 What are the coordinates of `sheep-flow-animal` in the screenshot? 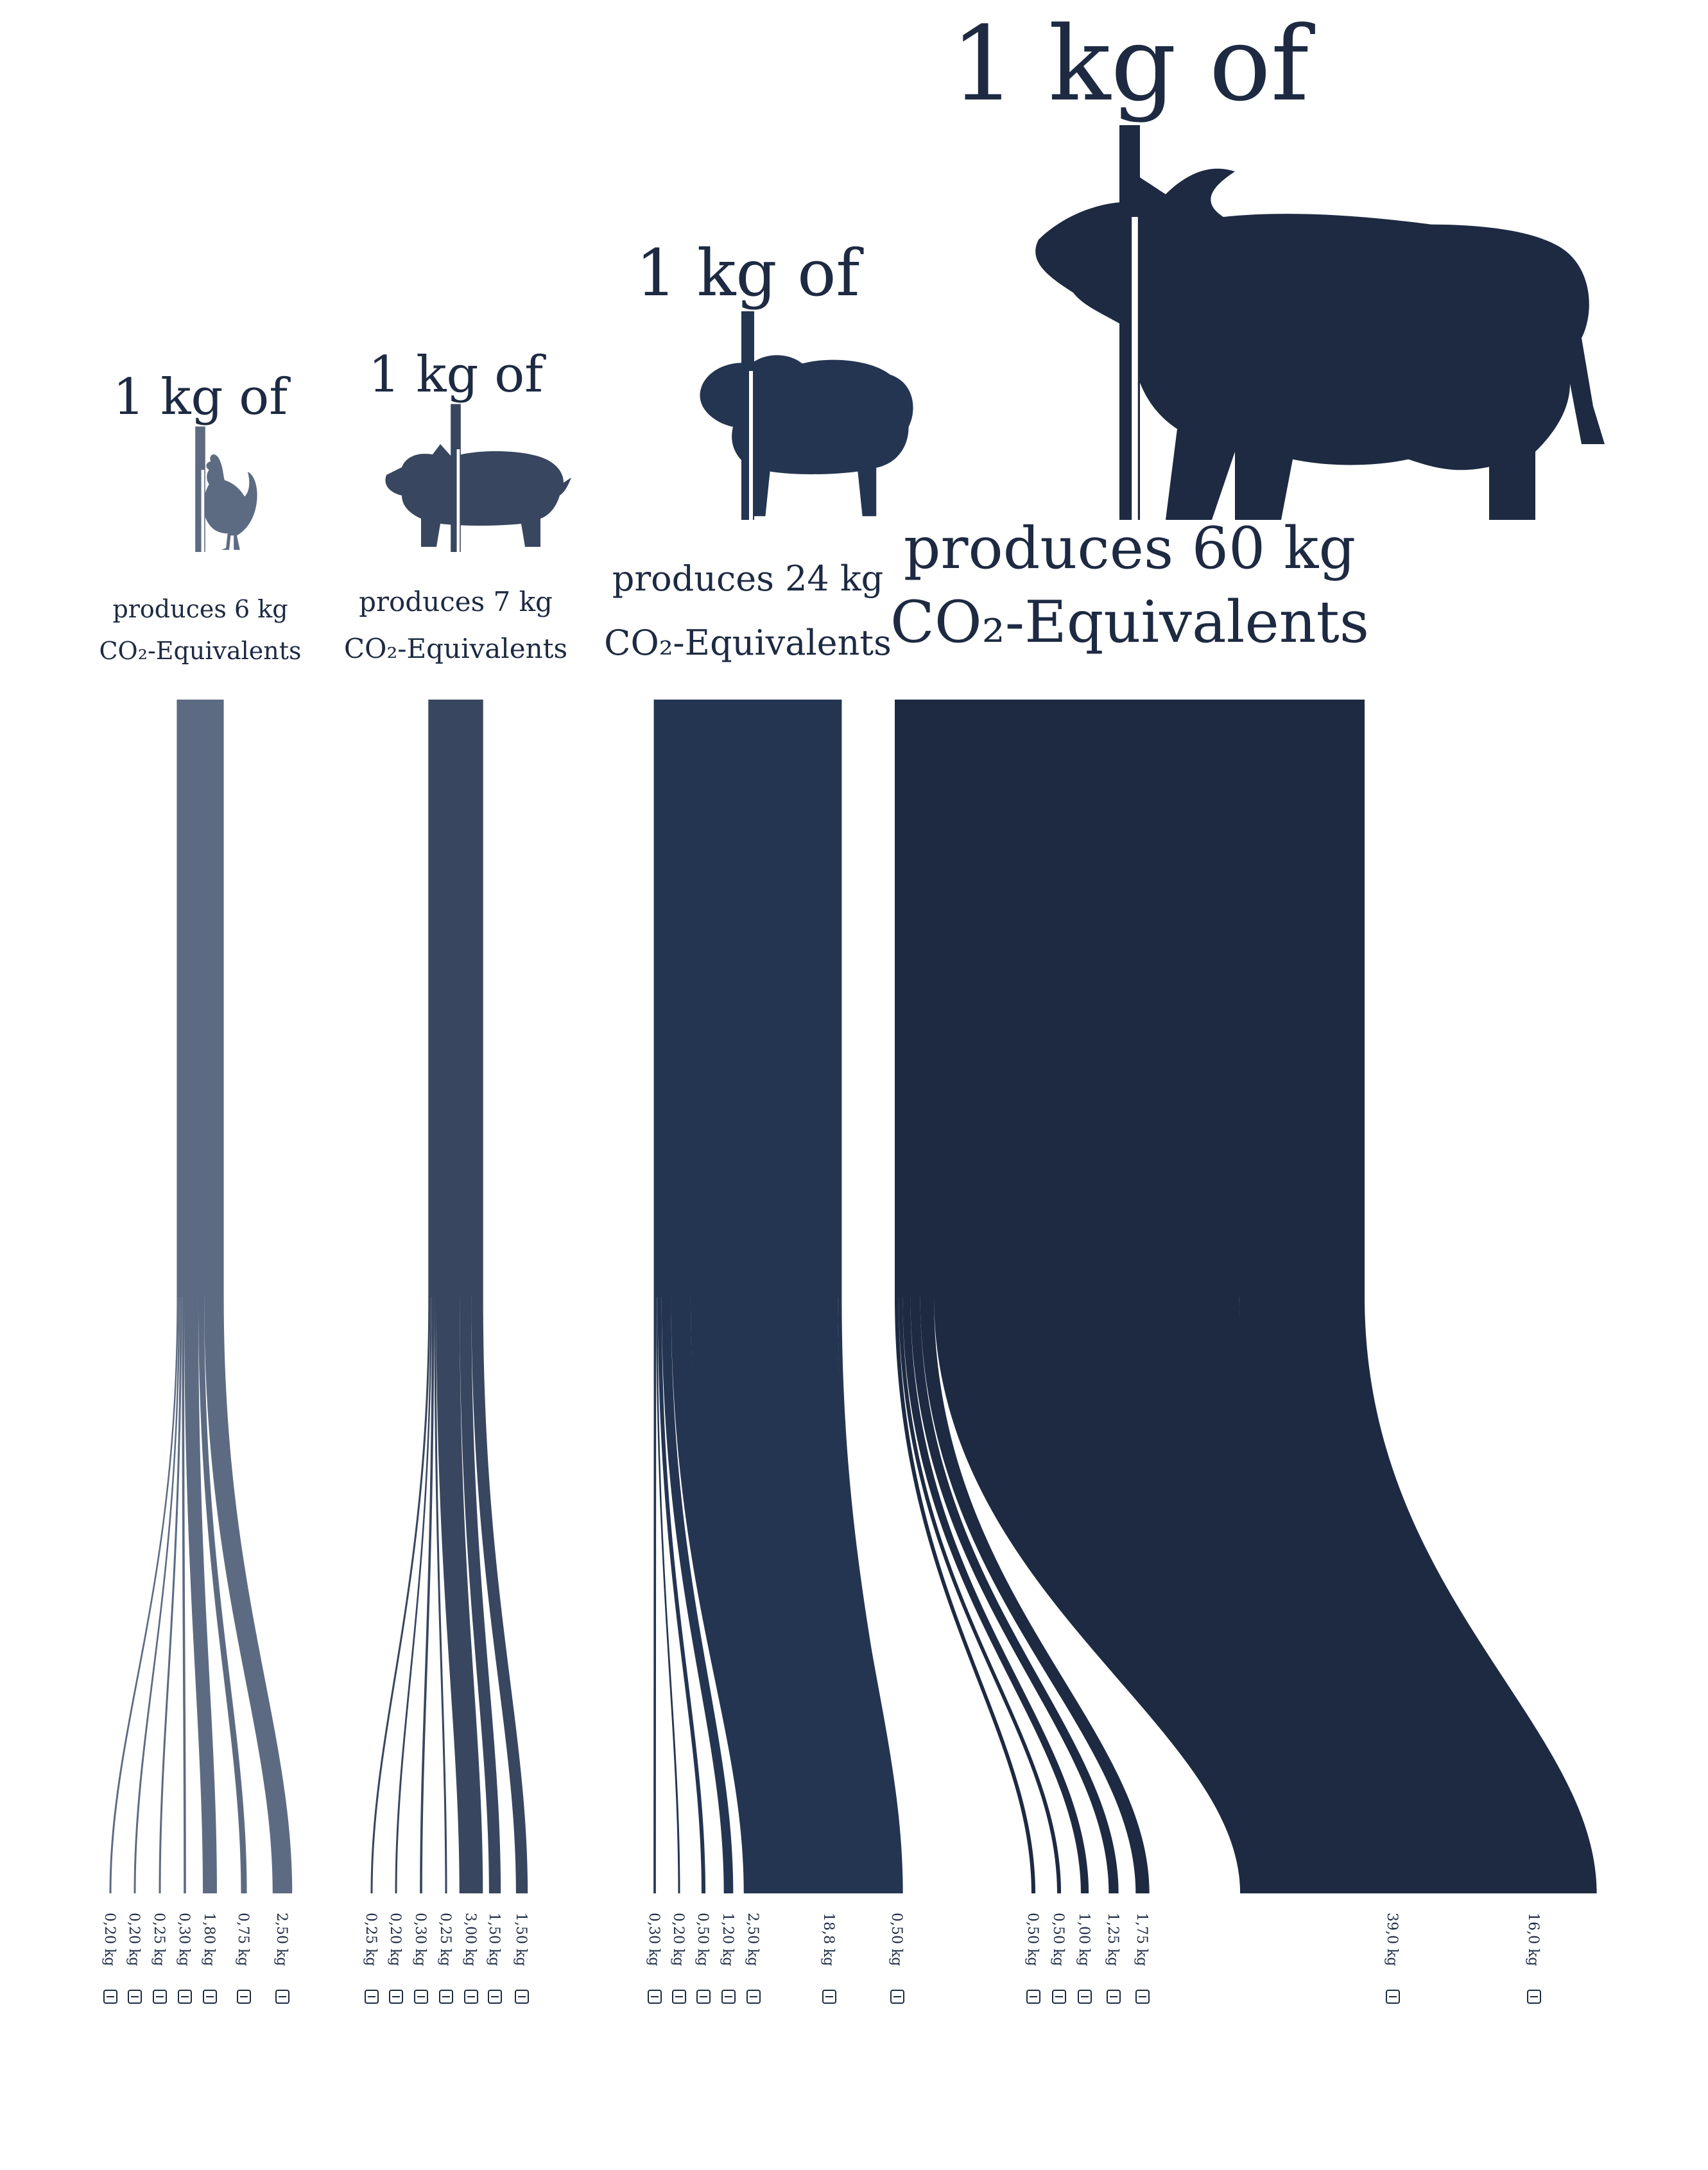 It's located at (796, 1594).